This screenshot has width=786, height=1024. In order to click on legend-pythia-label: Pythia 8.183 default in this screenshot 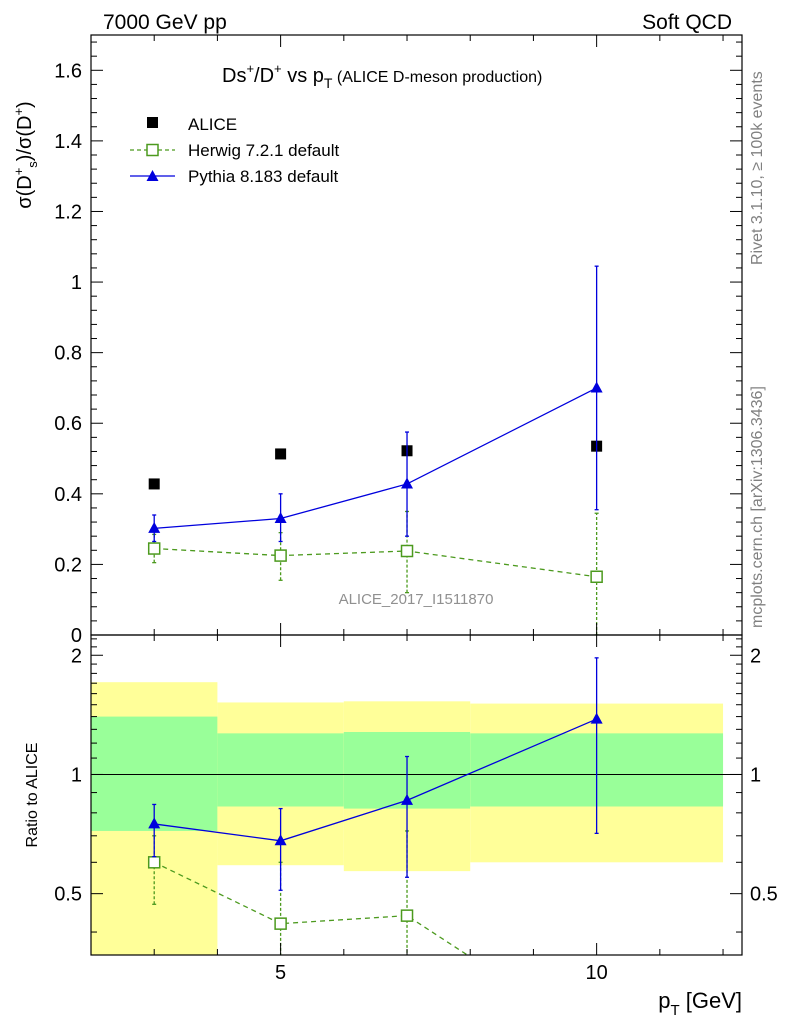, I will do `click(263, 176)`.